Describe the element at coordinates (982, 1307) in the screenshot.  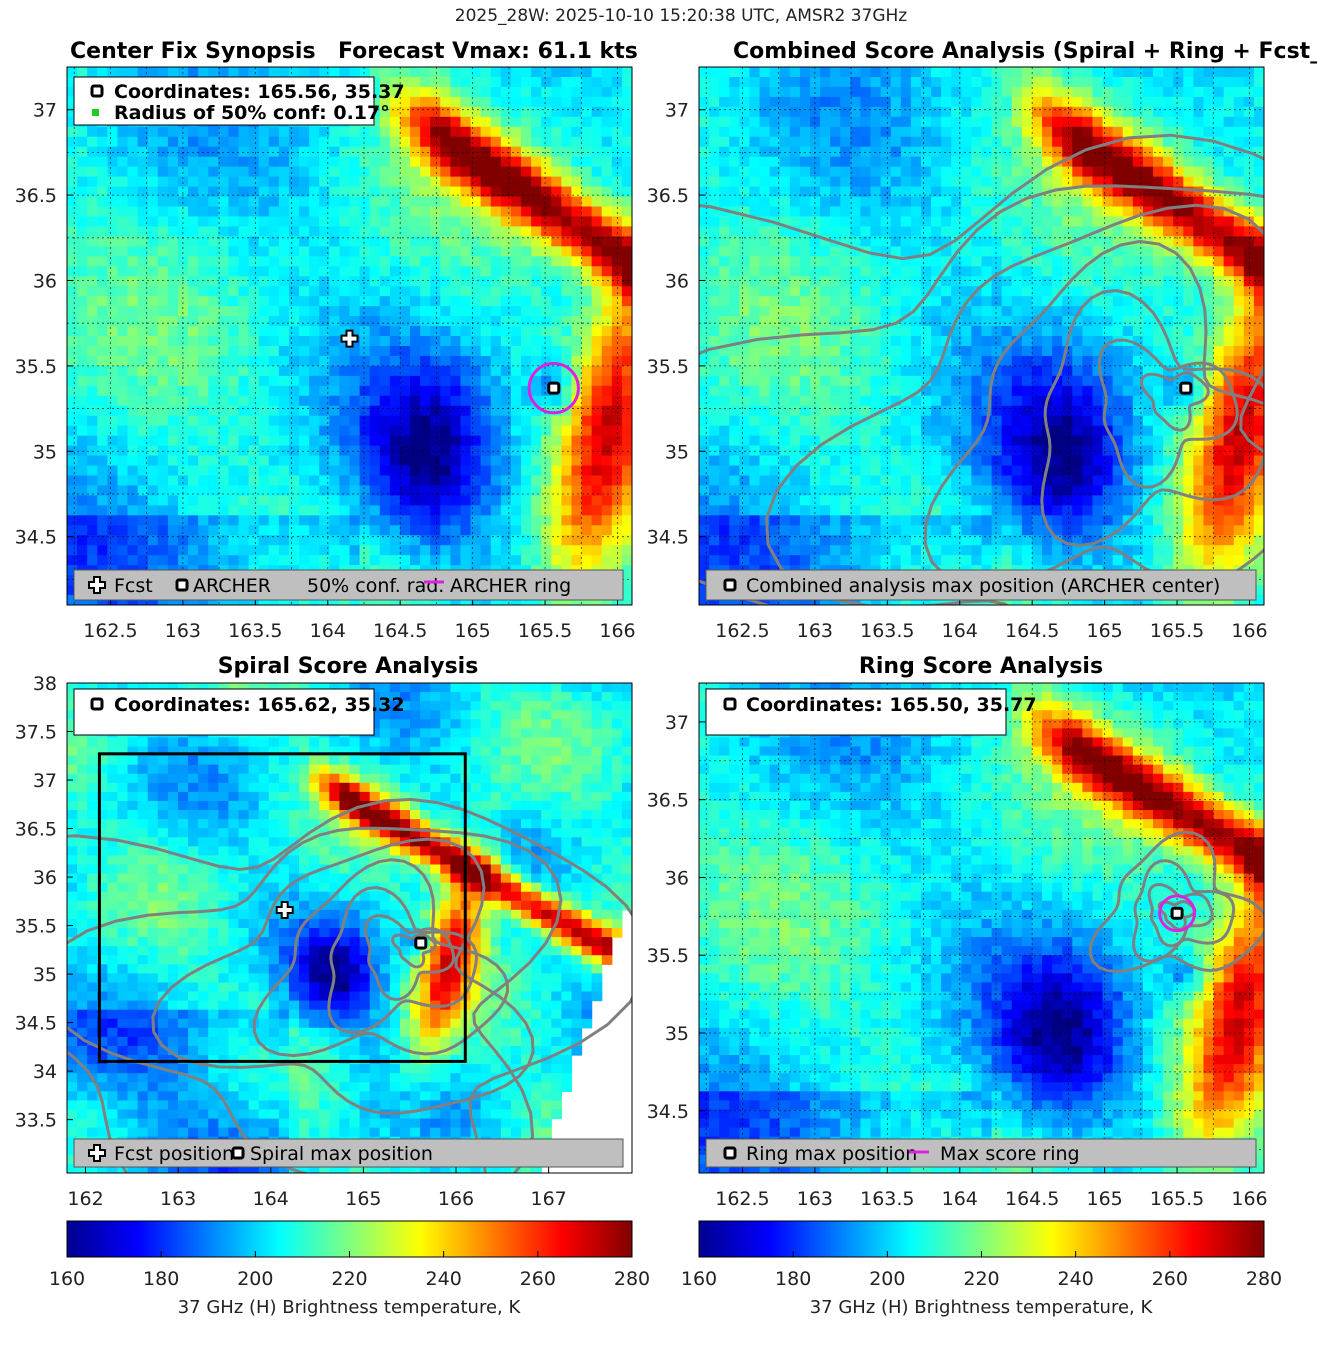
I see `colorbar-label: 37 GHz (H) Brightness temperature, K` at that location.